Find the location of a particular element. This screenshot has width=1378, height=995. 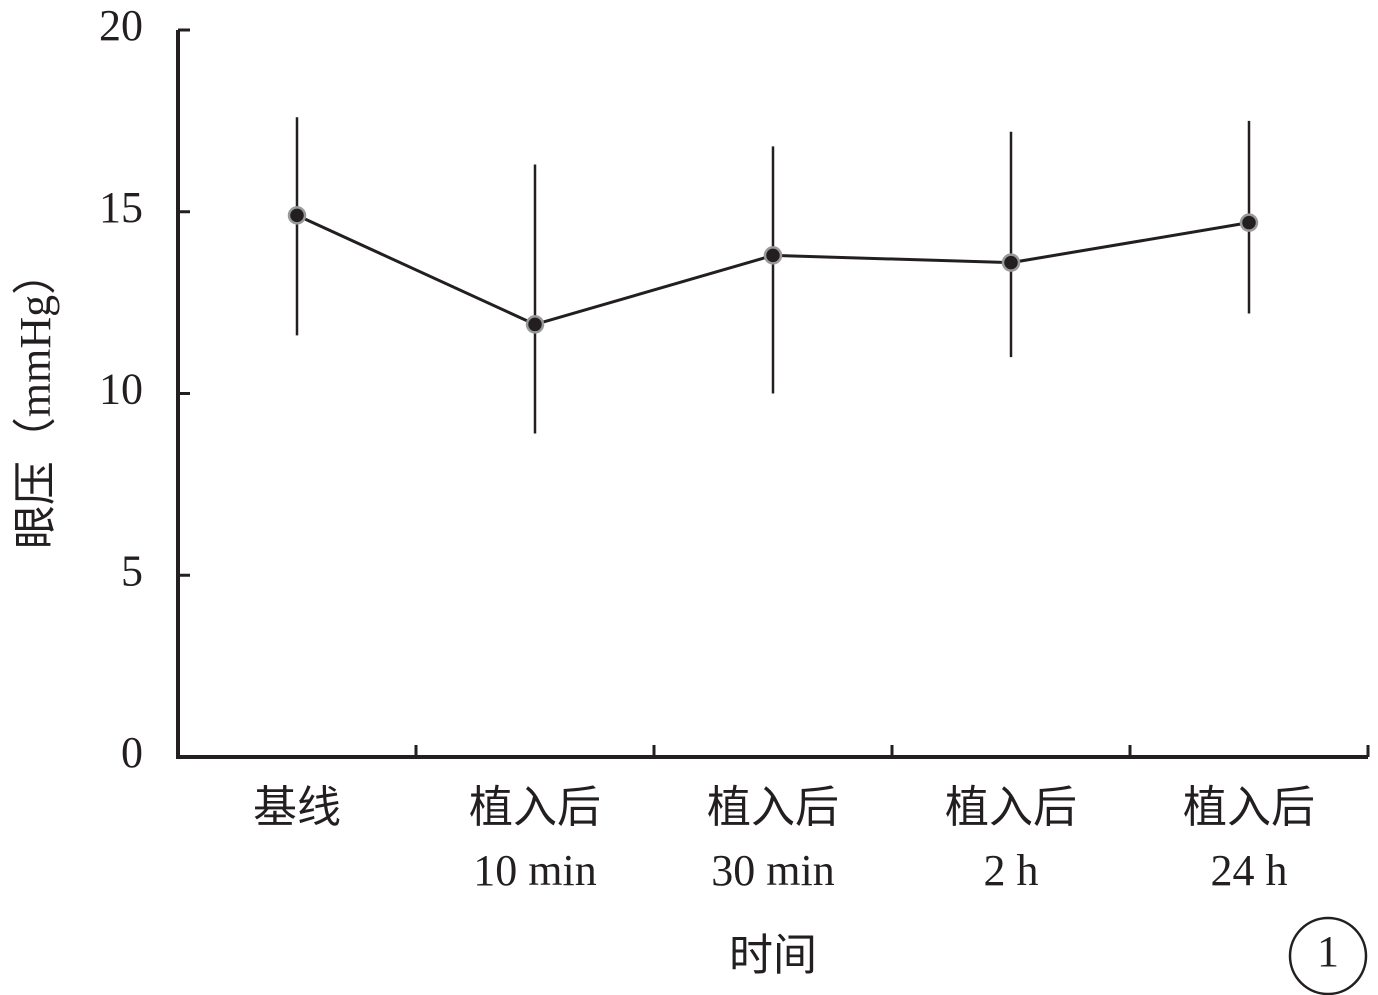

x-tick-label: 30 min is located at coordinates (772, 870).